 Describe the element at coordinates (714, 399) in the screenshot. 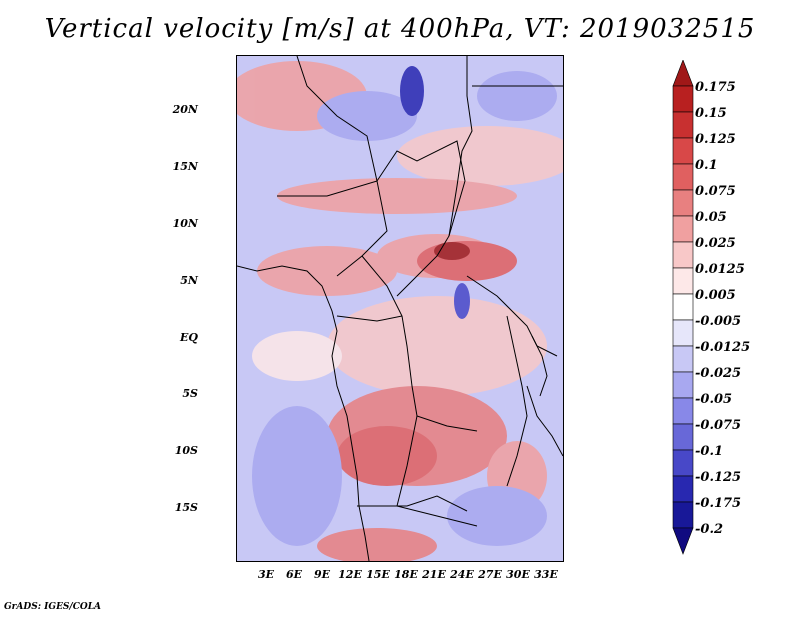

I see `colorbar-label: -0.05` at that location.